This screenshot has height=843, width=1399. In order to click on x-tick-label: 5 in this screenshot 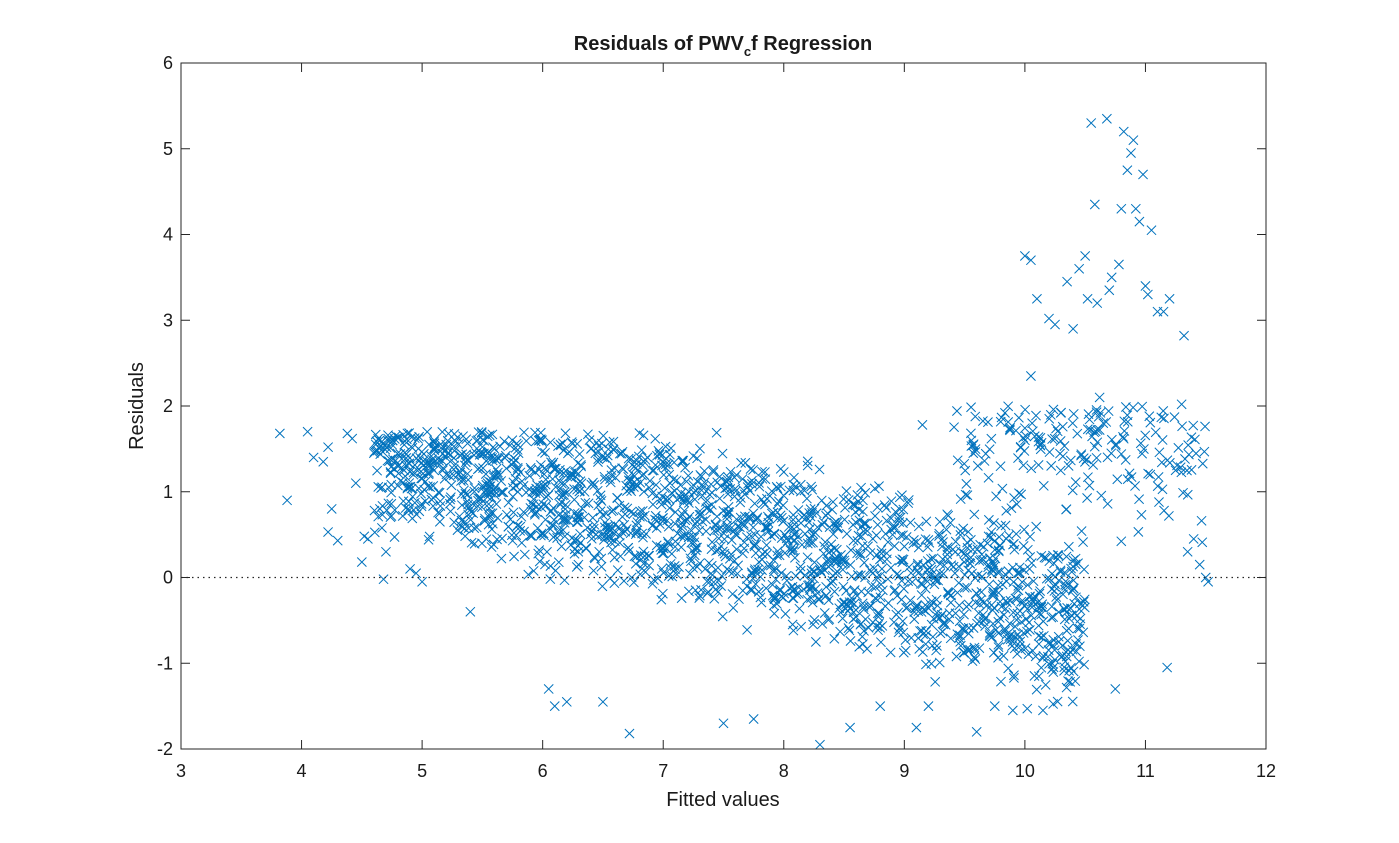, I will do `click(422, 771)`.